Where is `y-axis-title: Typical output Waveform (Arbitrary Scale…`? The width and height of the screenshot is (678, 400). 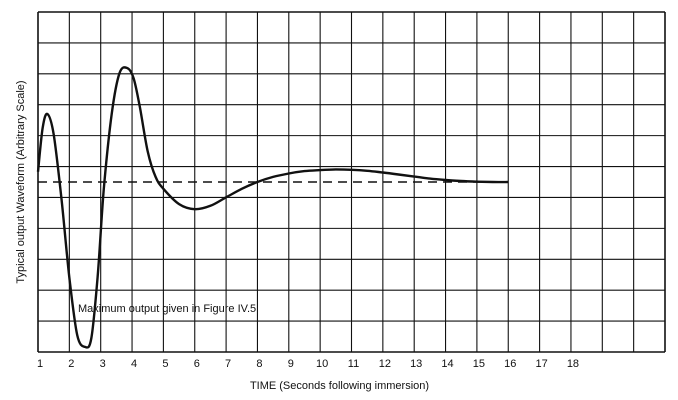 y-axis-title: Typical output Waveform (Arbitrary Scale… is located at coordinates (21, 181).